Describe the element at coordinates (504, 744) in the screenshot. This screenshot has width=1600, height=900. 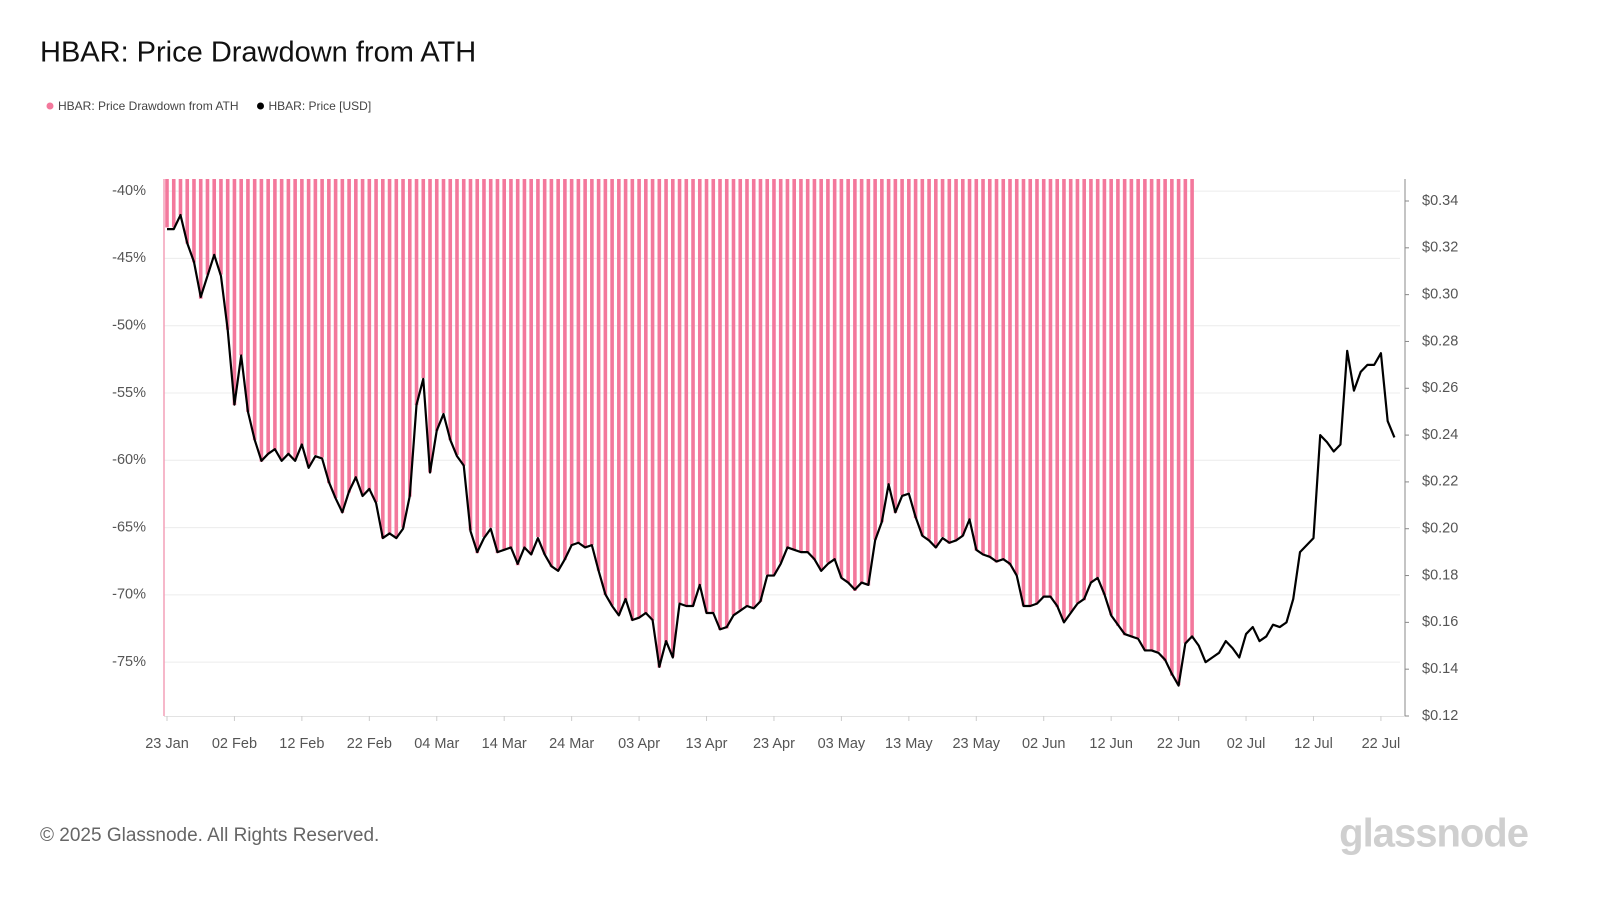
I see `x-tick-label: 14 Mar` at that location.